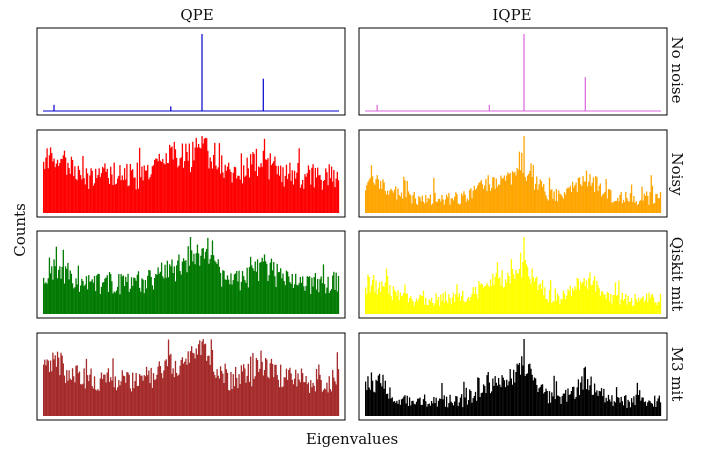 Image resolution: width=708 pixels, height=453 pixels. What do you see at coordinates (677, 274) in the screenshot?
I see `row-label-qiskit-mit: Qiskit mit` at bounding box center [677, 274].